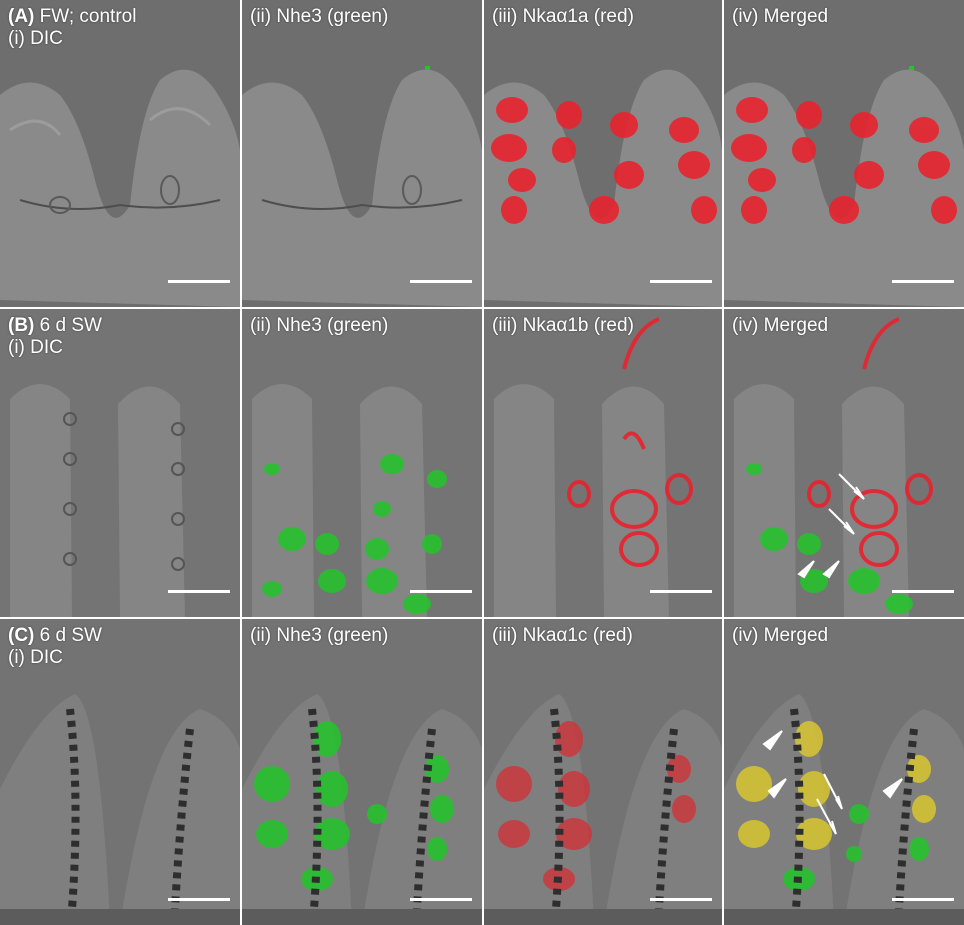 The image size is (964, 925). I want to click on panel-b-merged: (iv) Merged, so click(844, 463).